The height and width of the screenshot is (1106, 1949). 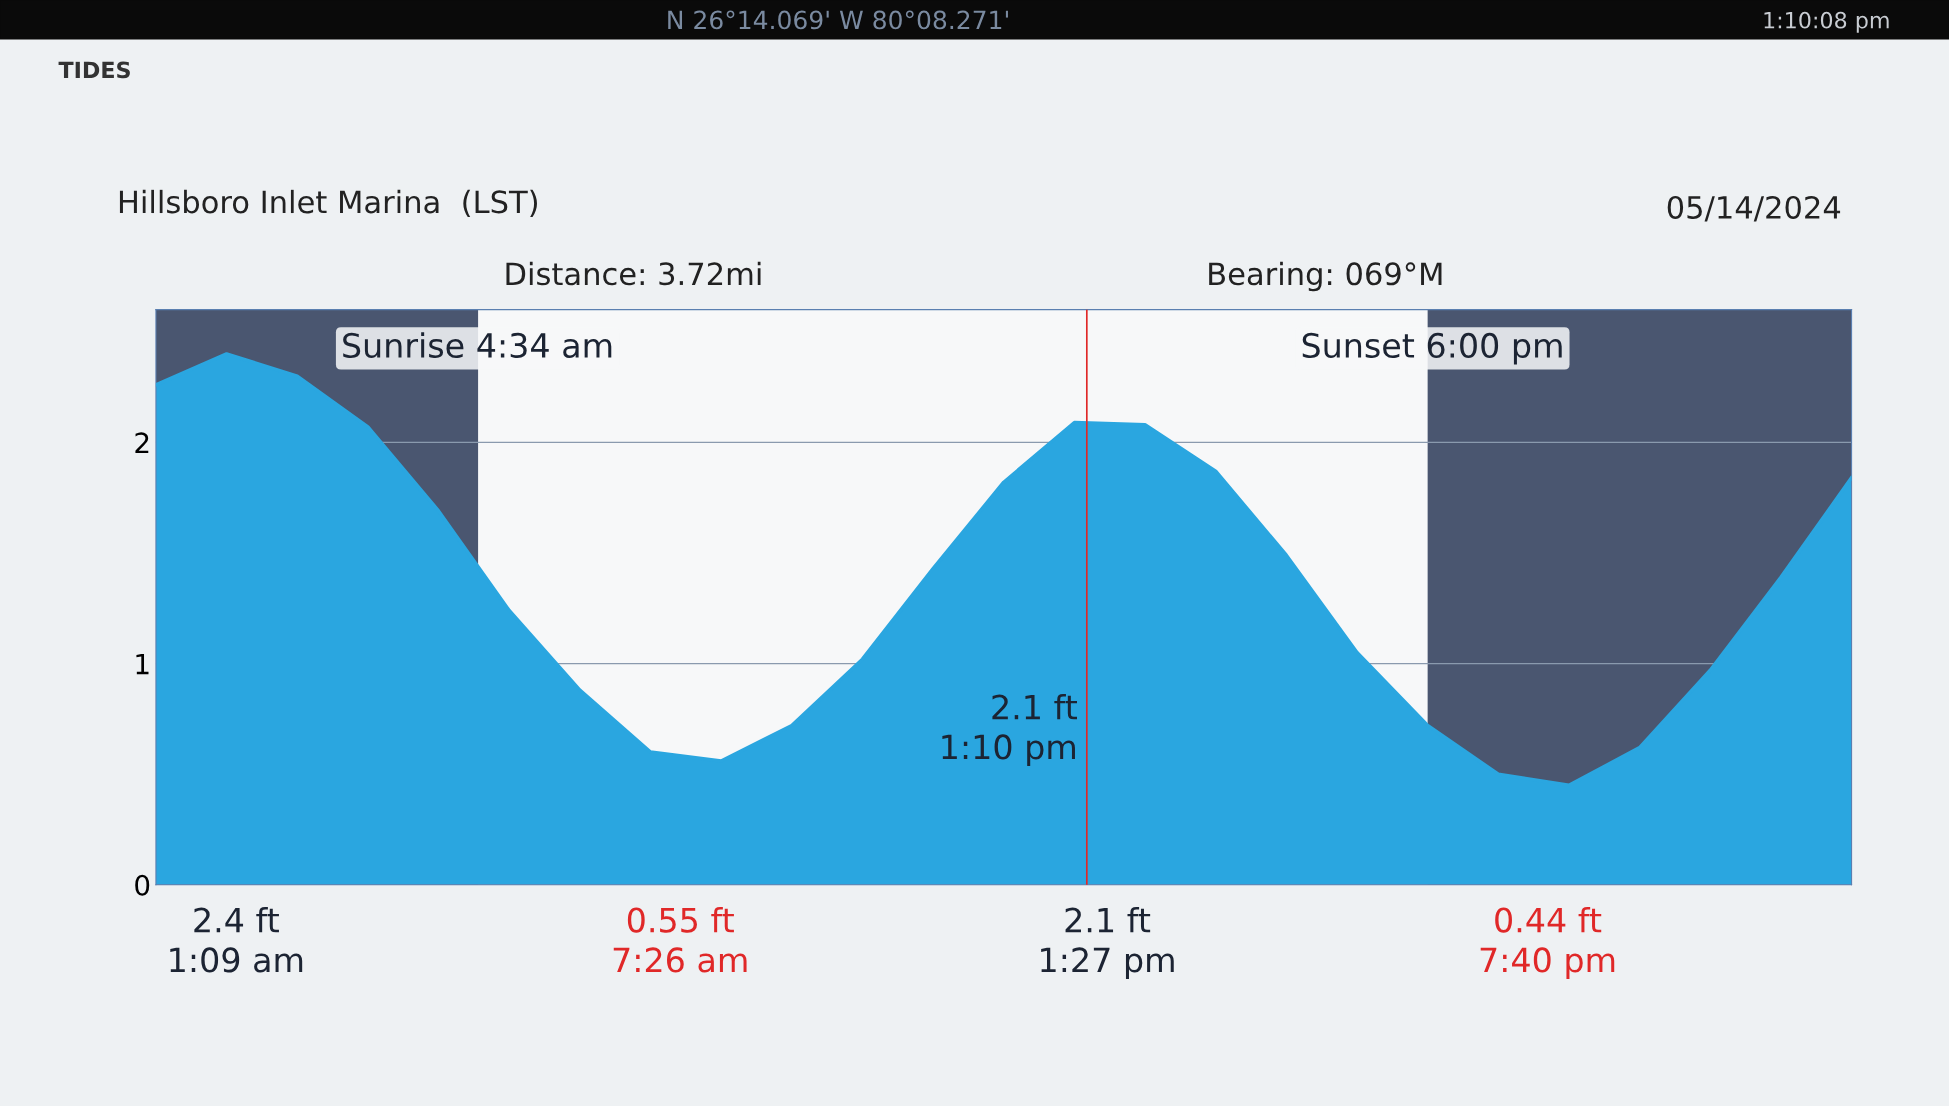 What do you see at coordinates (328, 203) in the screenshot?
I see `text: Hillsboro Inlet Marina (LST)` at bounding box center [328, 203].